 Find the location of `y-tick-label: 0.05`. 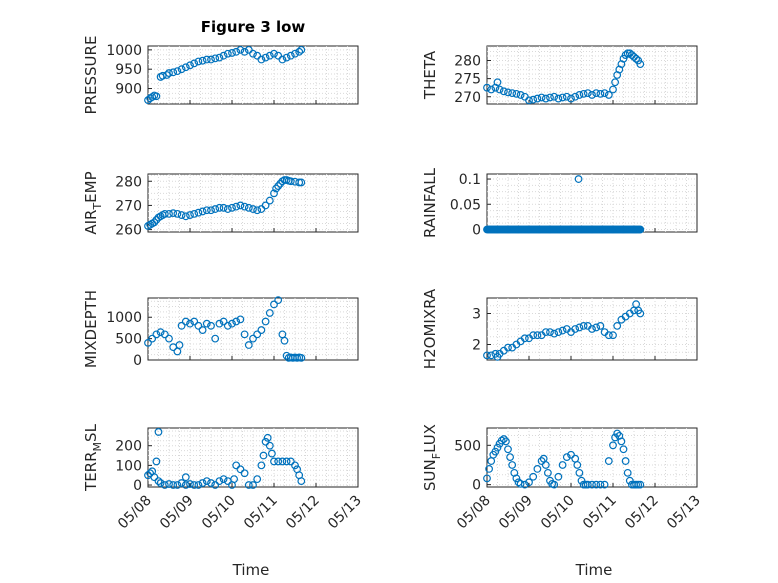

y-tick-label: 0.05 is located at coordinates (465, 205).